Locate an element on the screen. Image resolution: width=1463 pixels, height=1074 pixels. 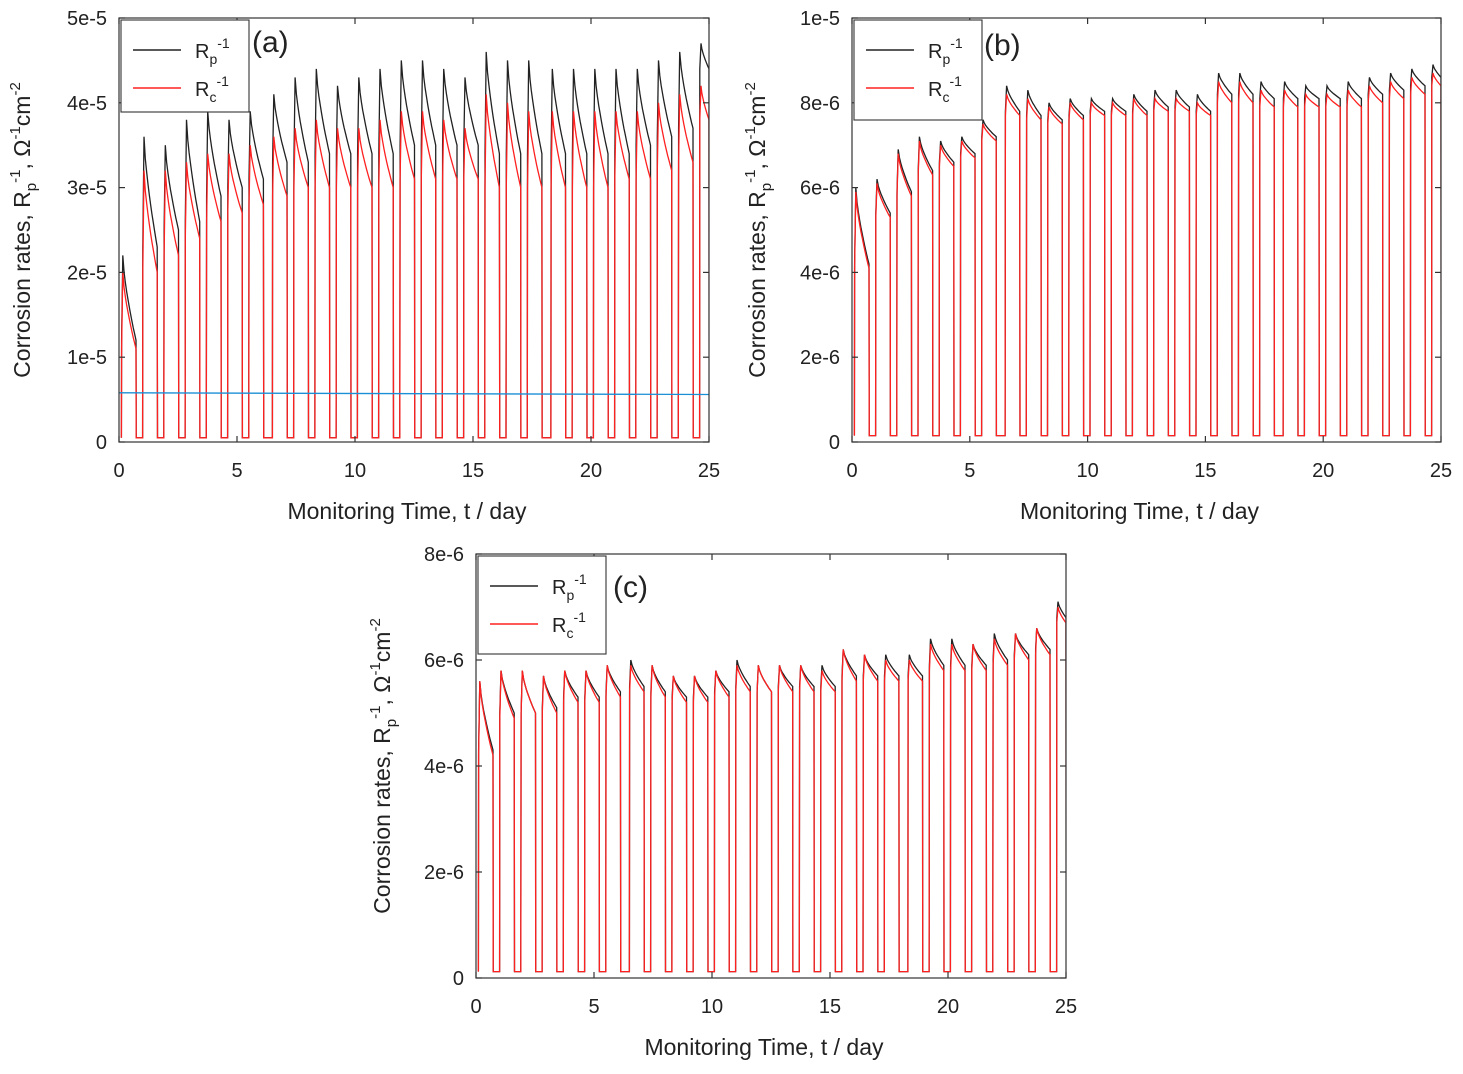
panel-label: (a) is located at coordinates (270, 42).